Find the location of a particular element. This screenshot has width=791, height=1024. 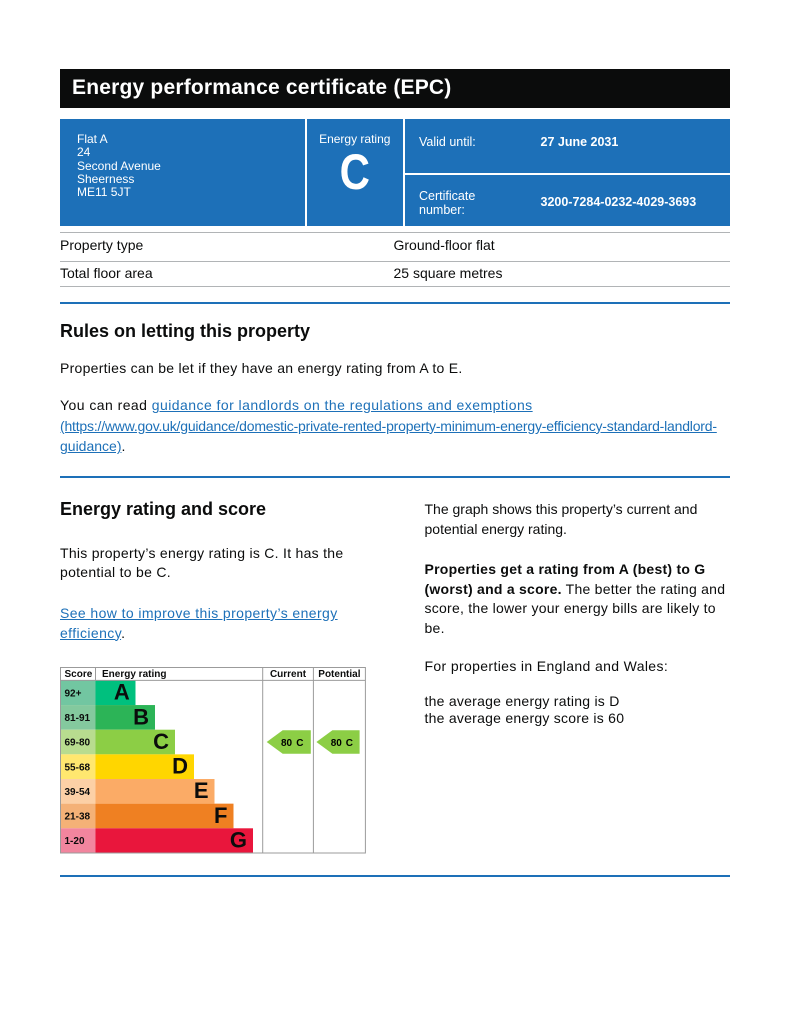

svg-text: 21-38 is located at coordinates (78, 817).